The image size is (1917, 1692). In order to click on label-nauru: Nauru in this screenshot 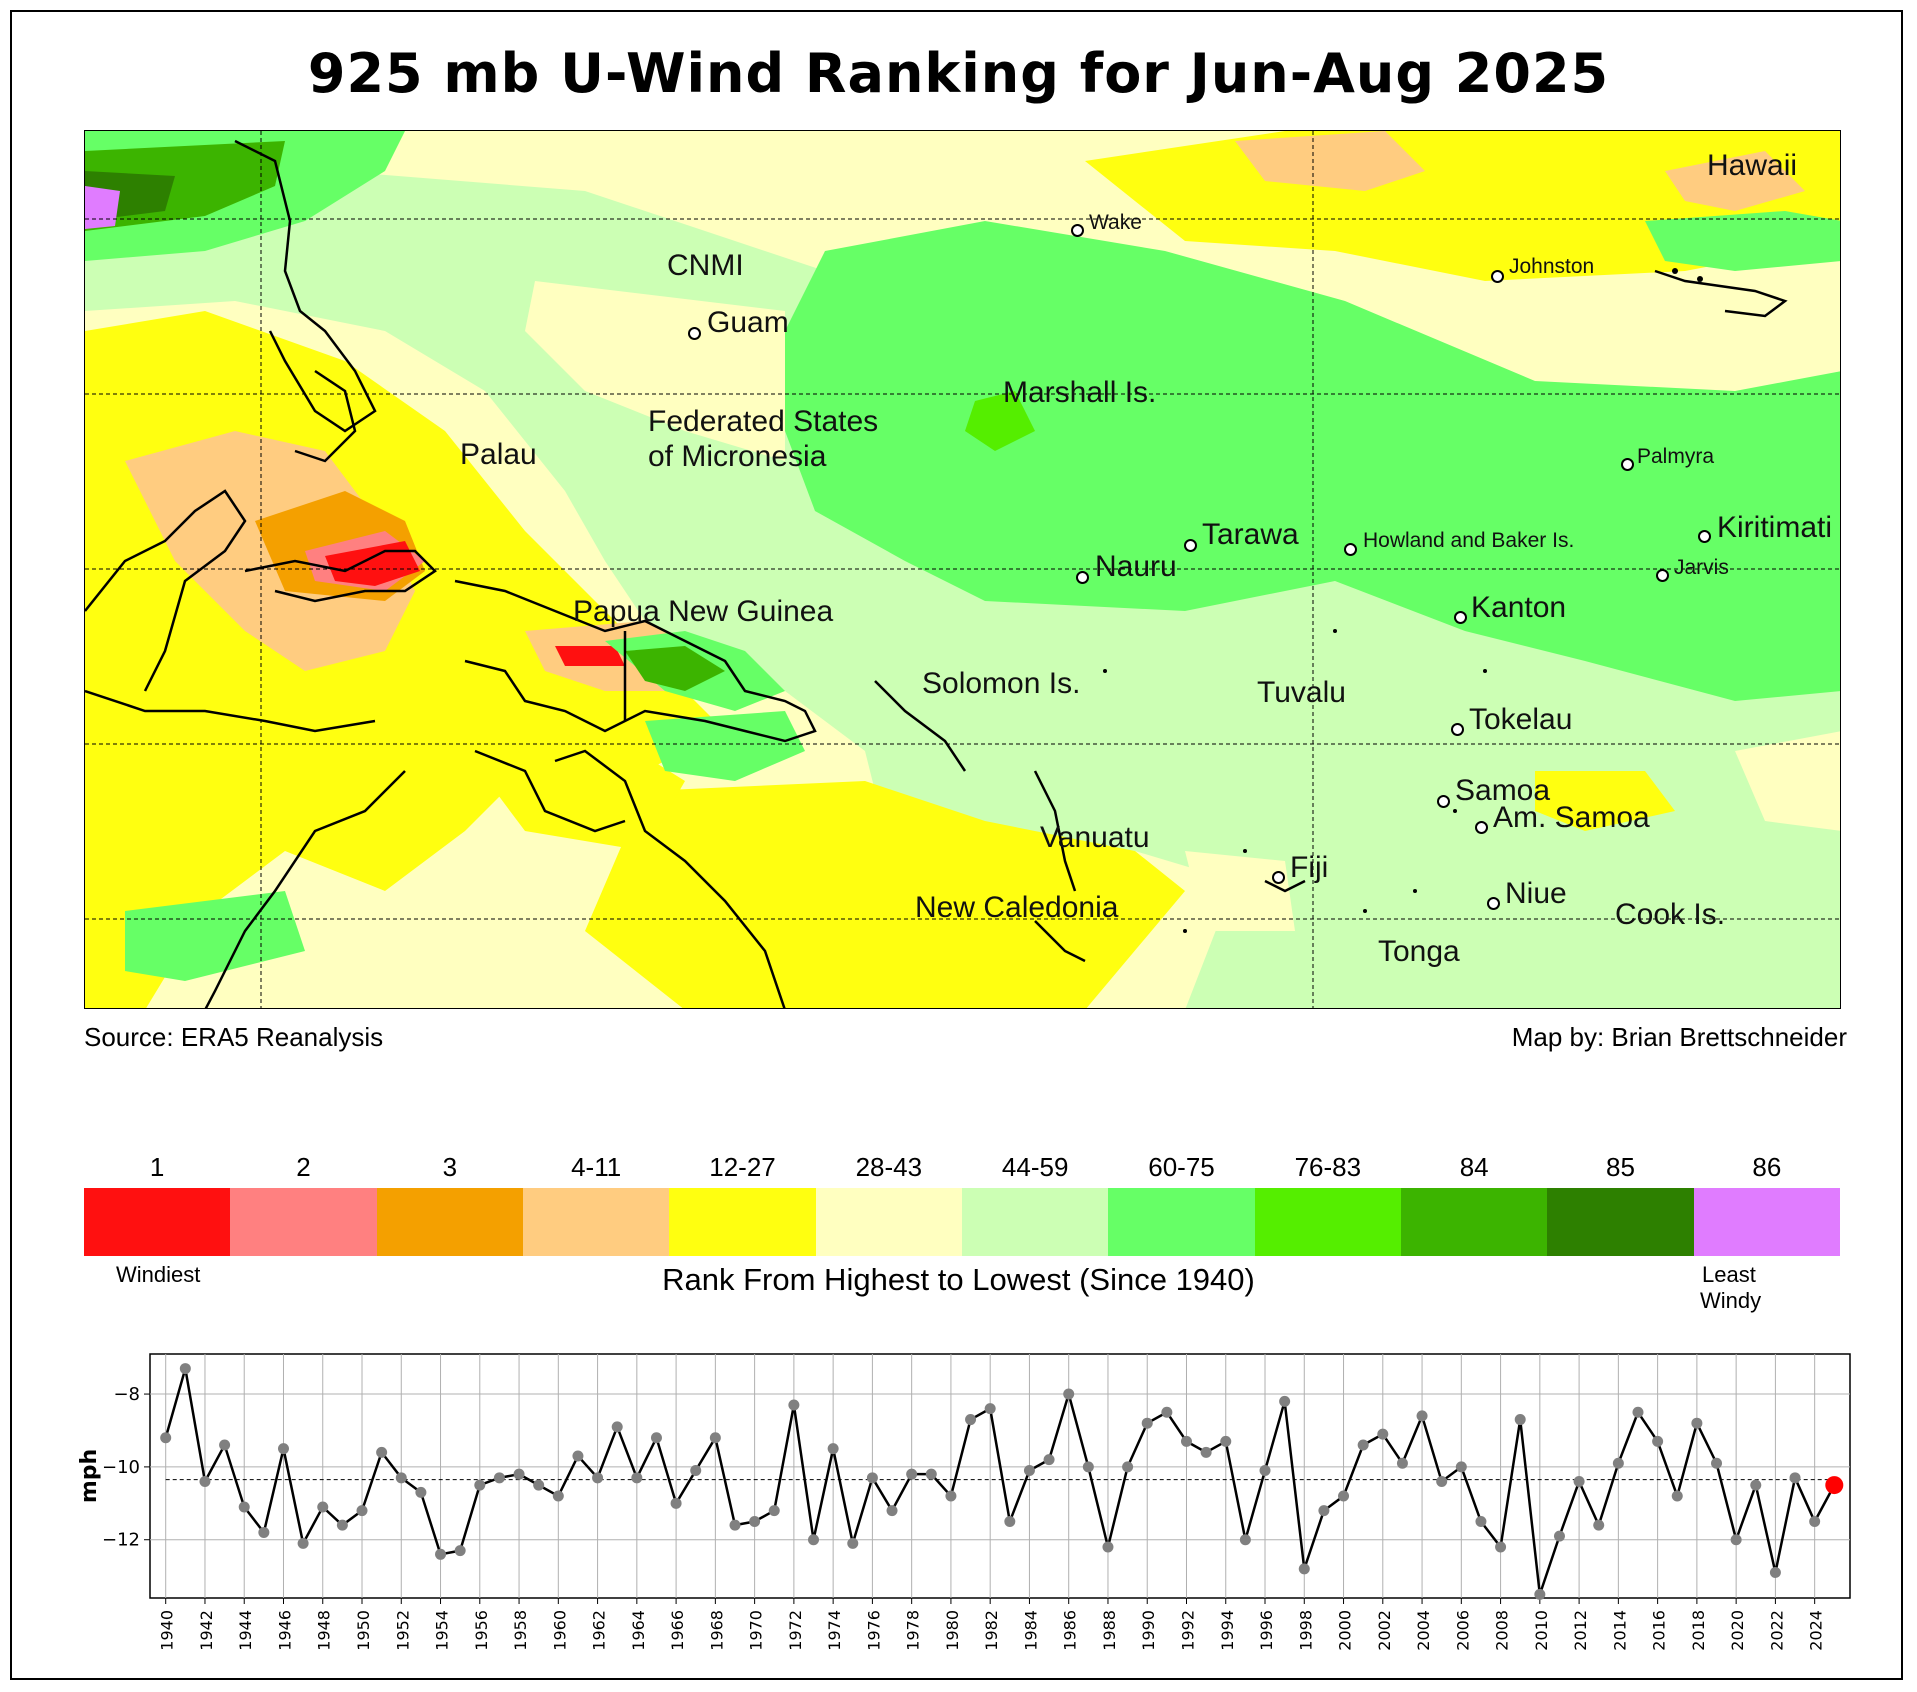, I will do `click(1136, 566)`.